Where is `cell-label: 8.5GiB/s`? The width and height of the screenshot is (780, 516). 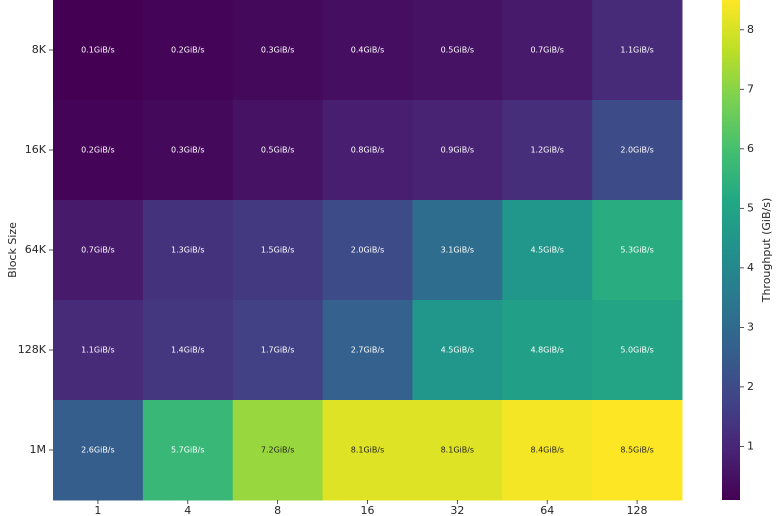 cell-label: 8.5GiB/s is located at coordinates (637, 450).